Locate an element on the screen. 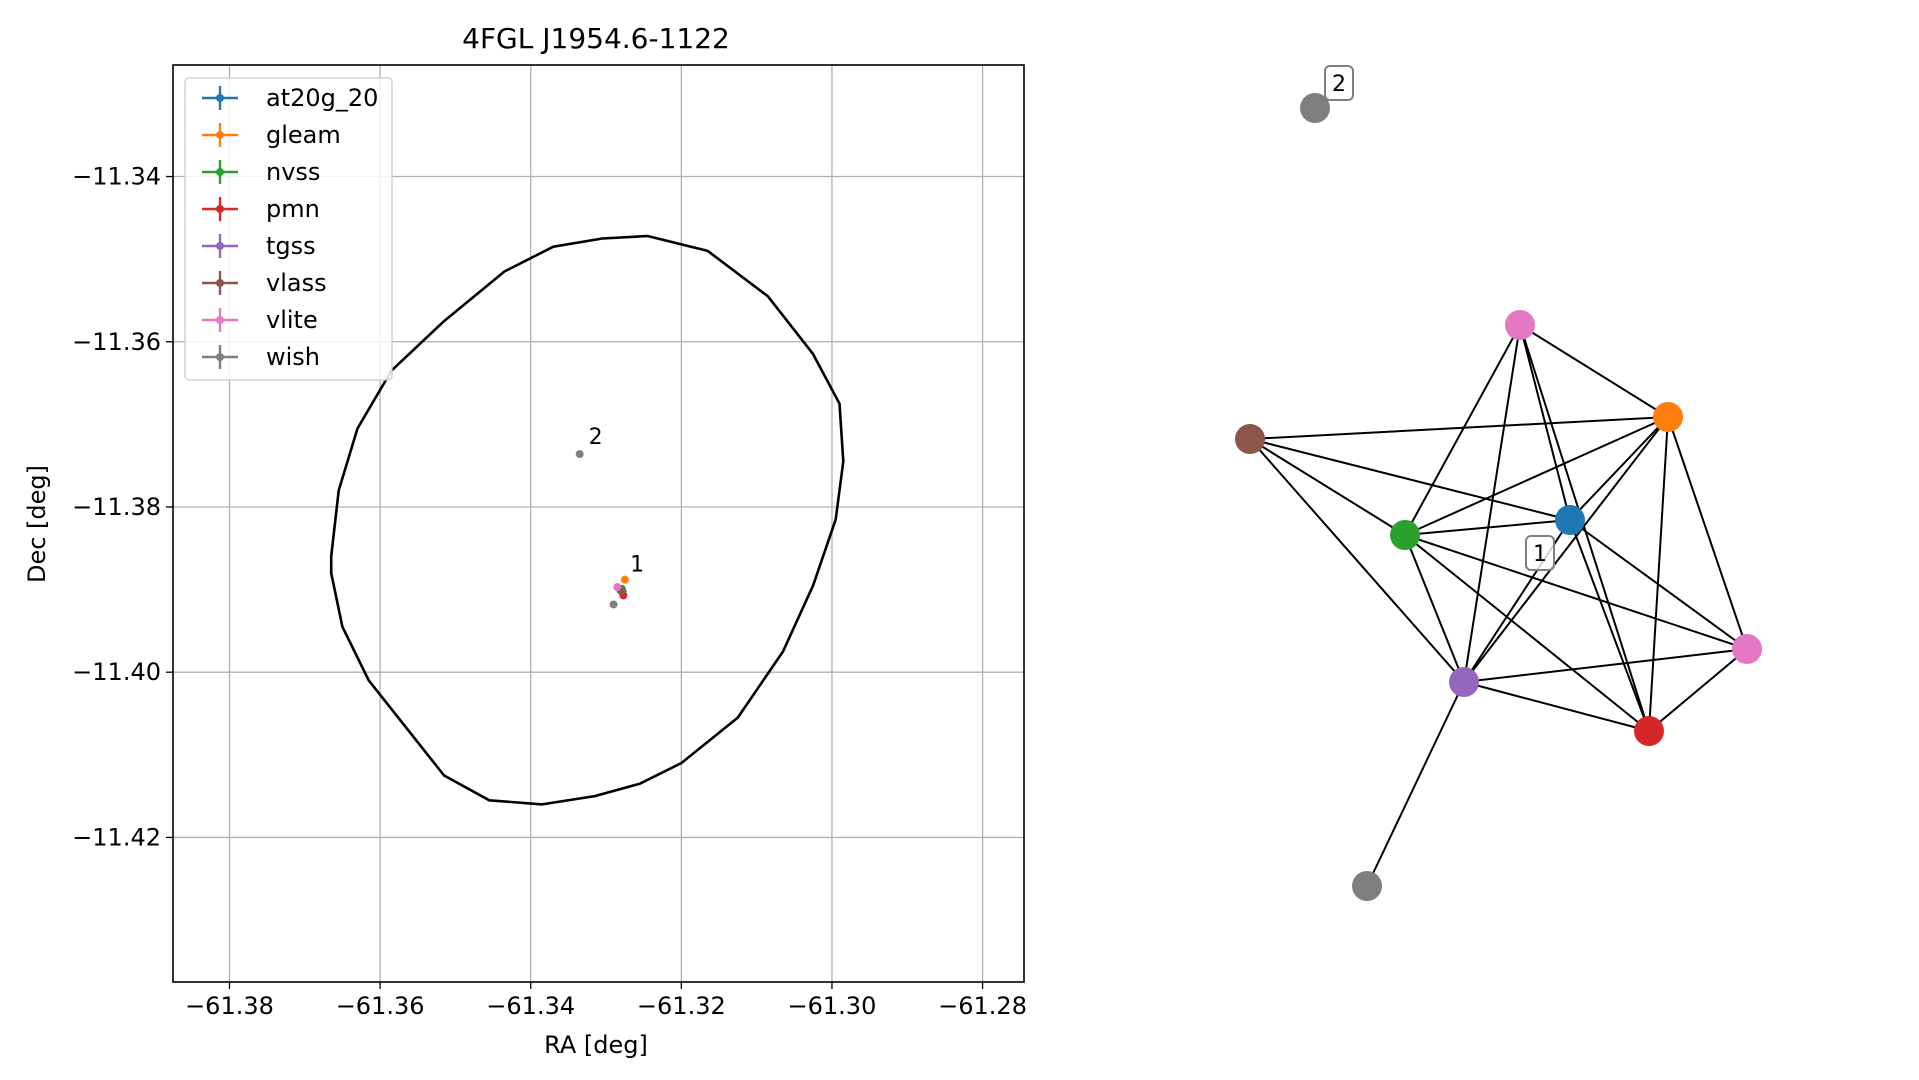 Image resolution: width=1919 pixels, height=1080 pixels. y-tick-label: −11.42 is located at coordinates (116, 837).